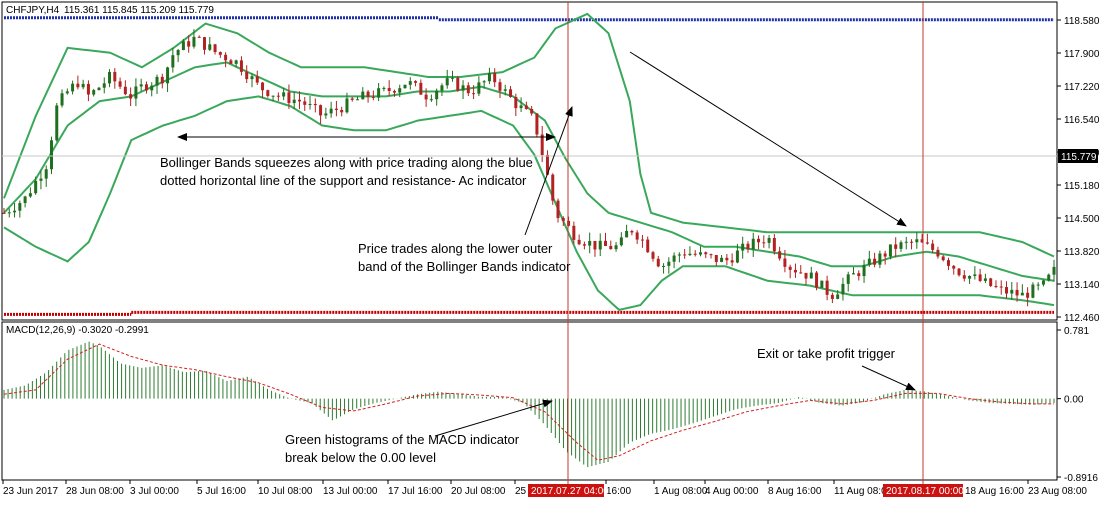 The height and width of the screenshot is (505, 1100). What do you see at coordinates (1082, 285) in the screenshot?
I see `price-tick-label: 113.140` at bounding box center [1082, 285].